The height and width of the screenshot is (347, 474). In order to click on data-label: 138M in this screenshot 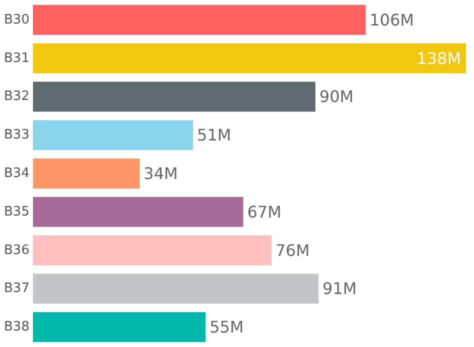, I will do `click(438, 58)`.